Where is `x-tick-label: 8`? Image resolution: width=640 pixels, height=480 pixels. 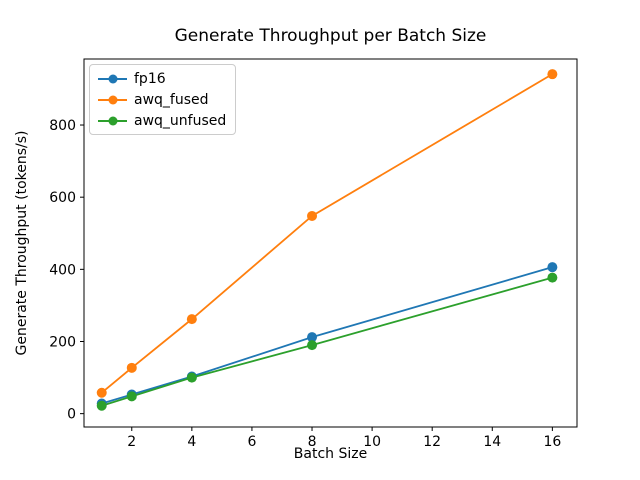
x-tick-label: 8 is located at coordinates (312, 442).